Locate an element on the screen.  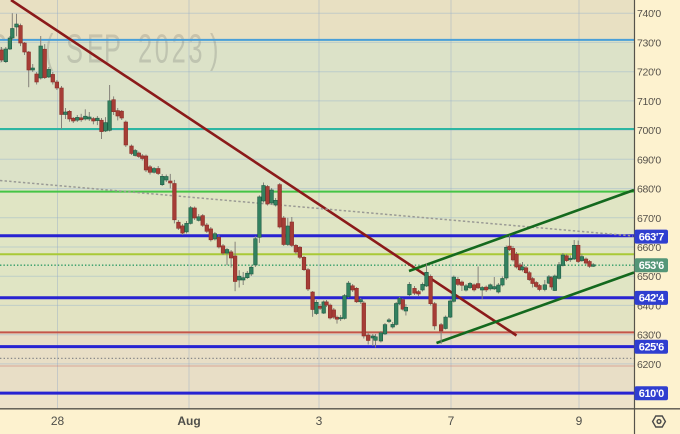
svg-text: 620'0 is located at coordinates (649, 365).